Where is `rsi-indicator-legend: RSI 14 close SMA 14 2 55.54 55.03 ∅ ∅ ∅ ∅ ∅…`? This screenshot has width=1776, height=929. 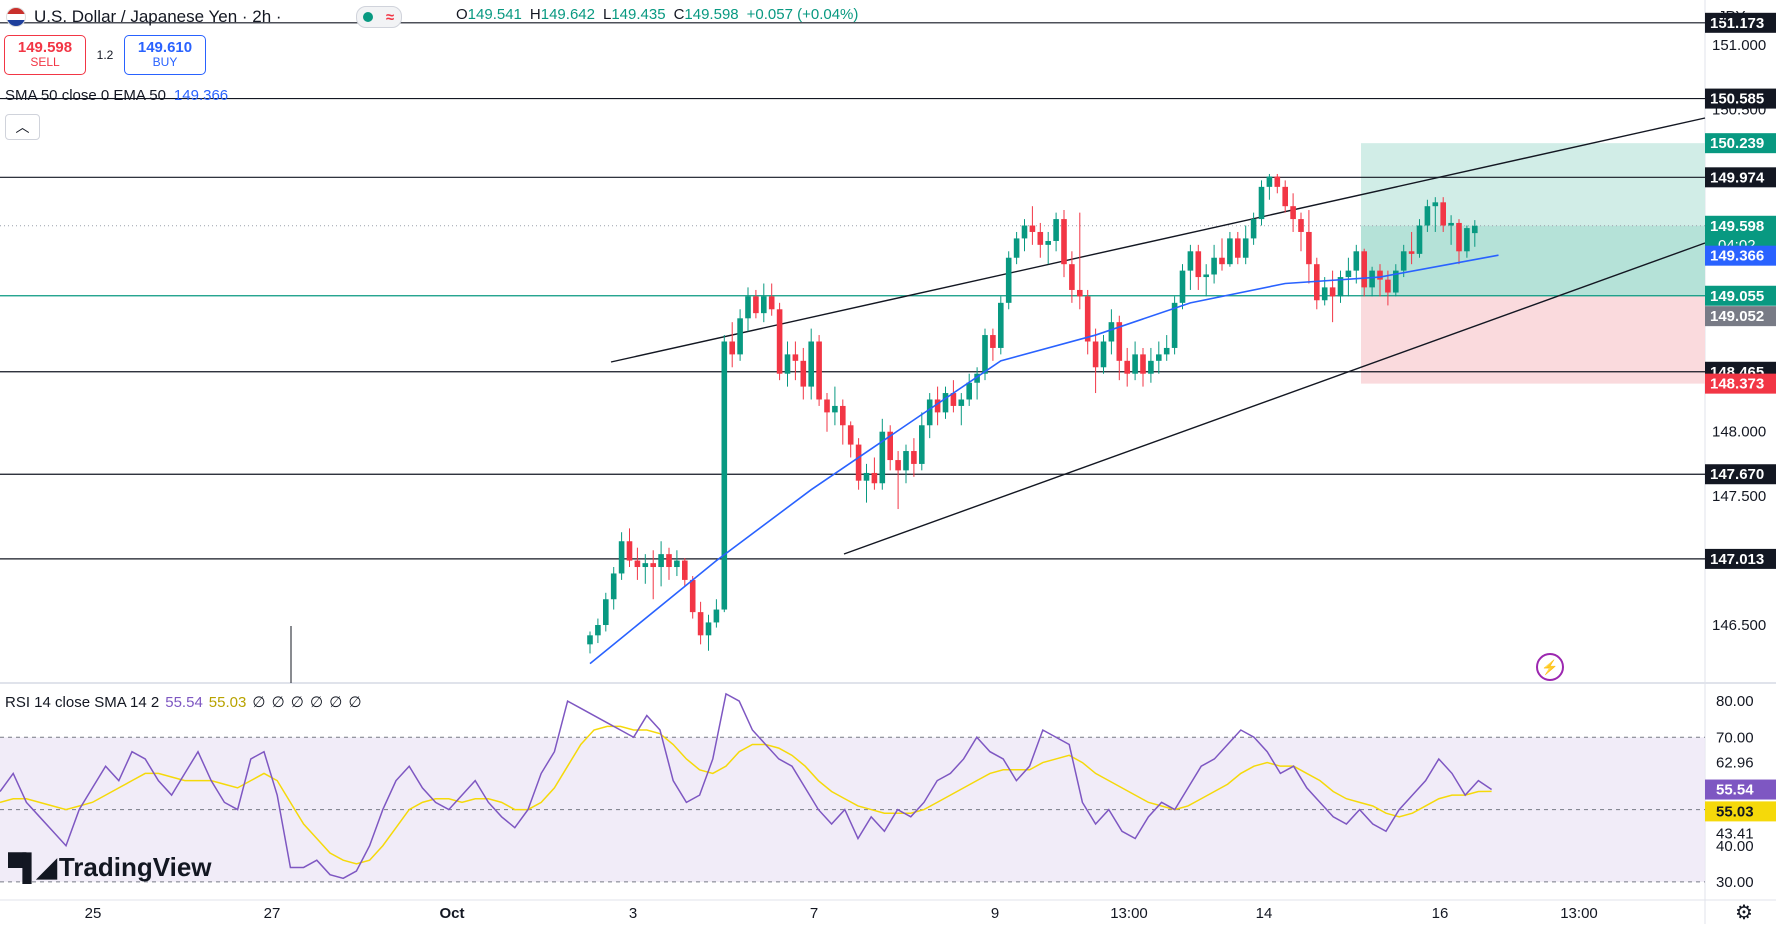 rsi-indicator-legend: RSI 14 close SMA 14 2 55.54 55.03 ∅ ∅ ∅ ∅ ∅… is located at coordinates (184, 702).